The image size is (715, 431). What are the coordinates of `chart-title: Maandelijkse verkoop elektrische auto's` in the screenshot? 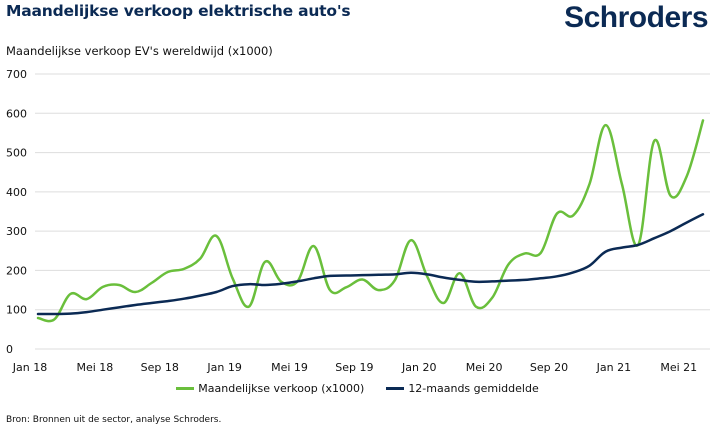 It's located at (178, 11).